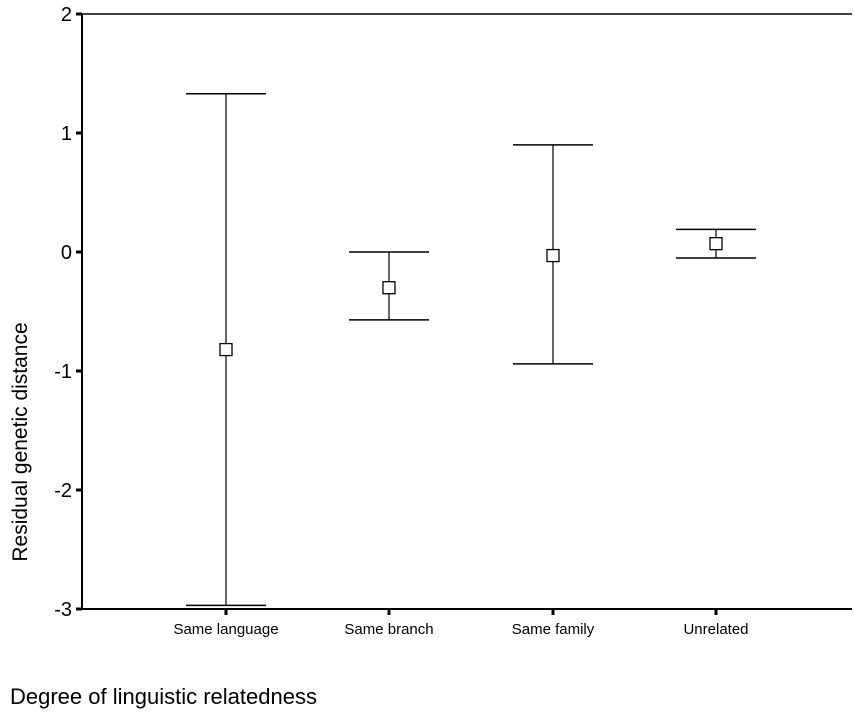 The image size is (854, 715). What do you see at coordinates (63, 491) in the screenshot?
I see `y-tick-label: -2` at bounding box center [63, 491].